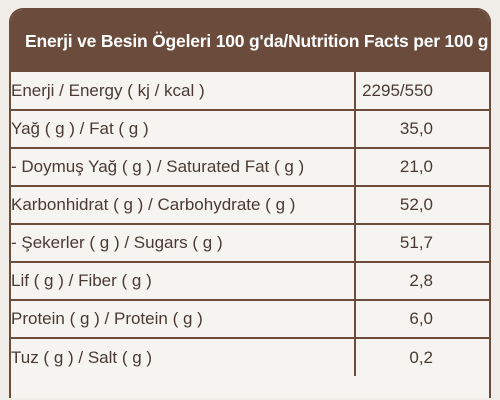 Image resolution: width=500 pixels, height=400 pixels. I want to click on row-value: 2,8, so click(422, 281).